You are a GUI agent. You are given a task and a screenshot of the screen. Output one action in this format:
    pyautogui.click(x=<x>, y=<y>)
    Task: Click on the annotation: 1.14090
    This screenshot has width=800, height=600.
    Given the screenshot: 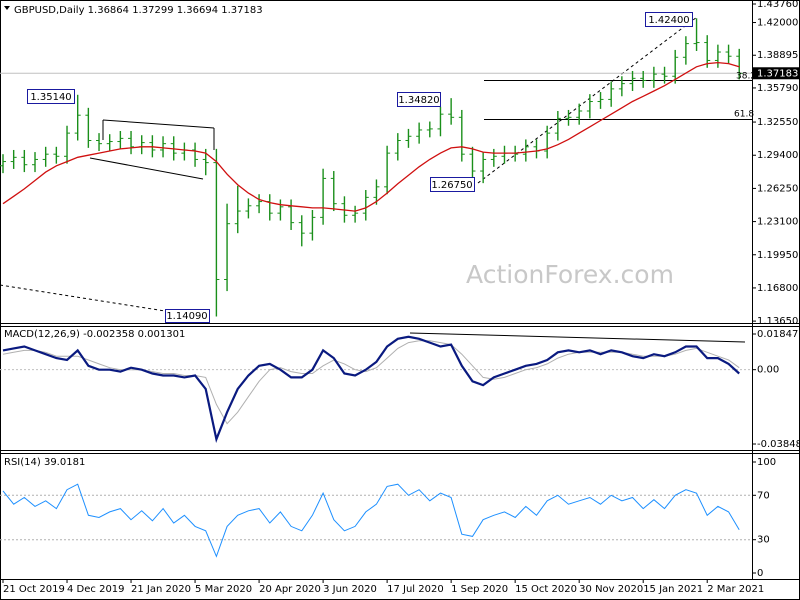 What is the action you would take?
    pyautogui.click(x=186, y=316)
    